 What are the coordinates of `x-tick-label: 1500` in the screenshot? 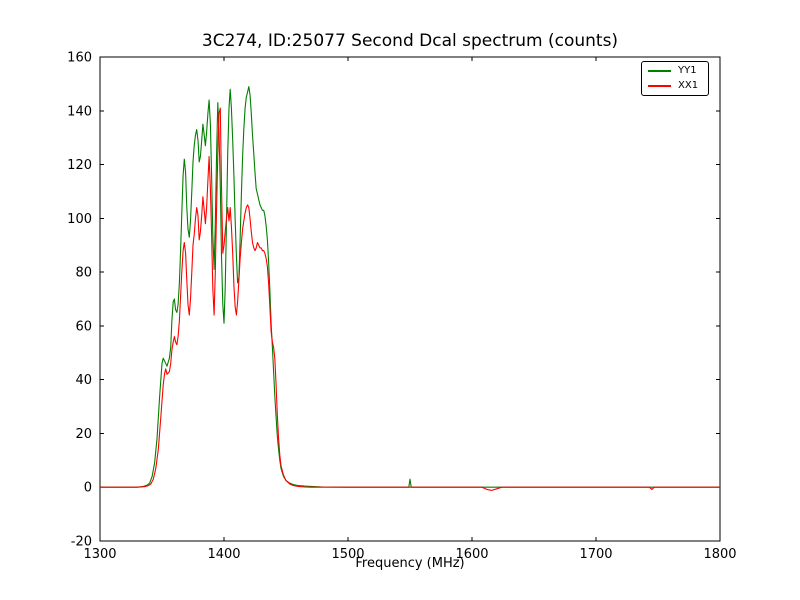 It's located at (347, 554).